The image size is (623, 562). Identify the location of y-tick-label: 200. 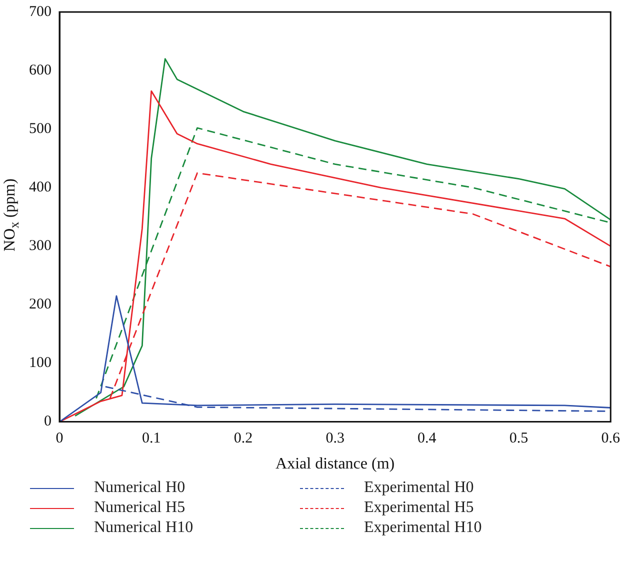
(40, 304).